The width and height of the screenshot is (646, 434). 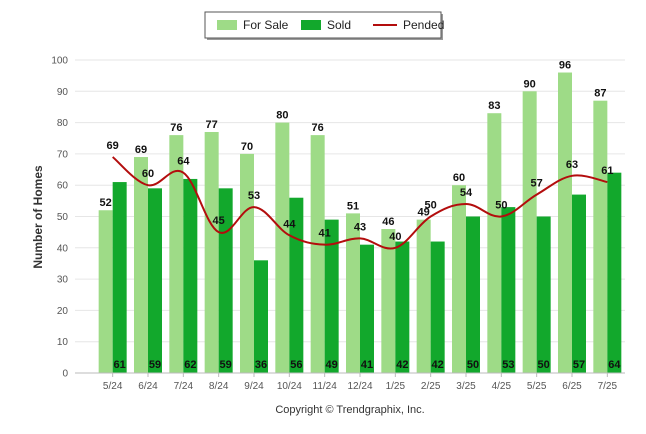 I want to click on label-for-sale-11/24: 76, so click(x=318, y=128).